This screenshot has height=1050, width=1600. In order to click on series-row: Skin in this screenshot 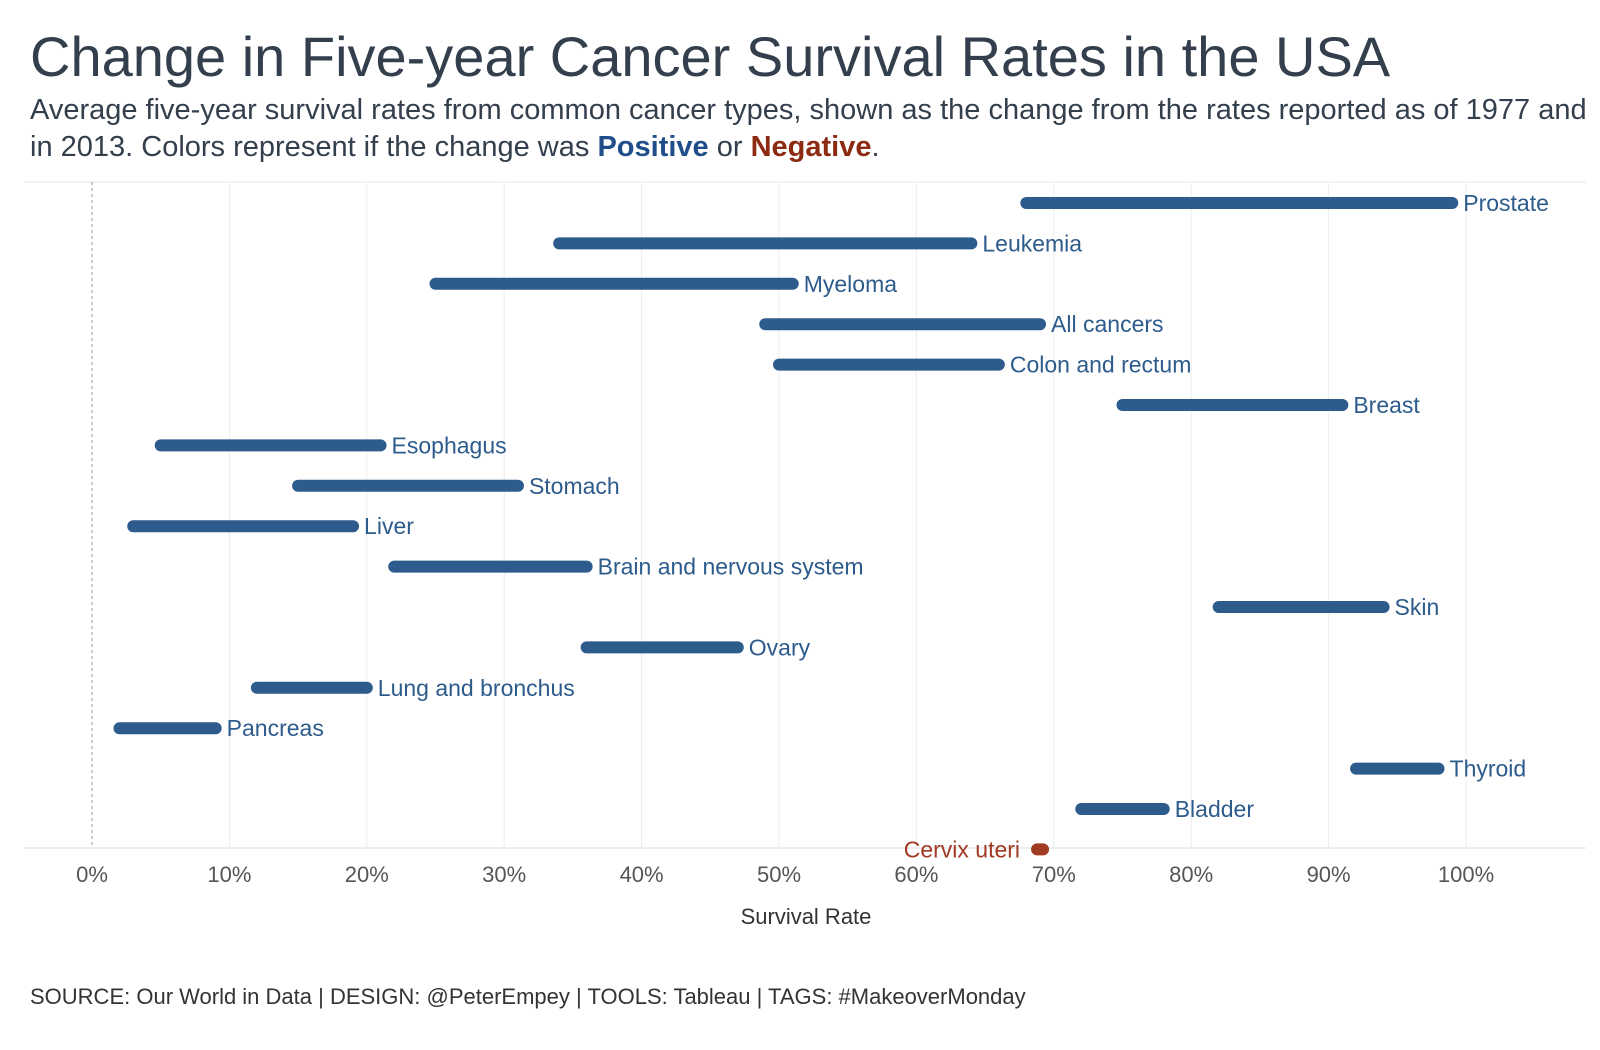, I will do `click(1326, 607)`.